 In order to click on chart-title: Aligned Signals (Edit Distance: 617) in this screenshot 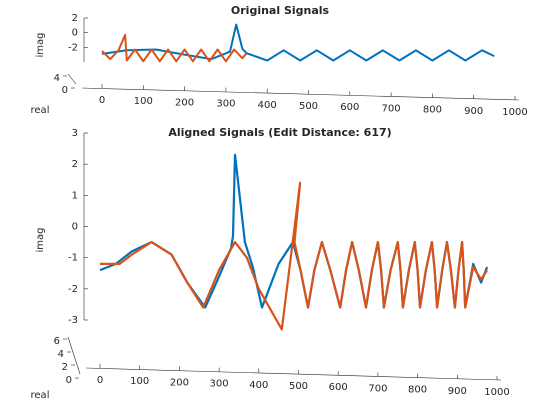, I will do `click(279, 132)`.